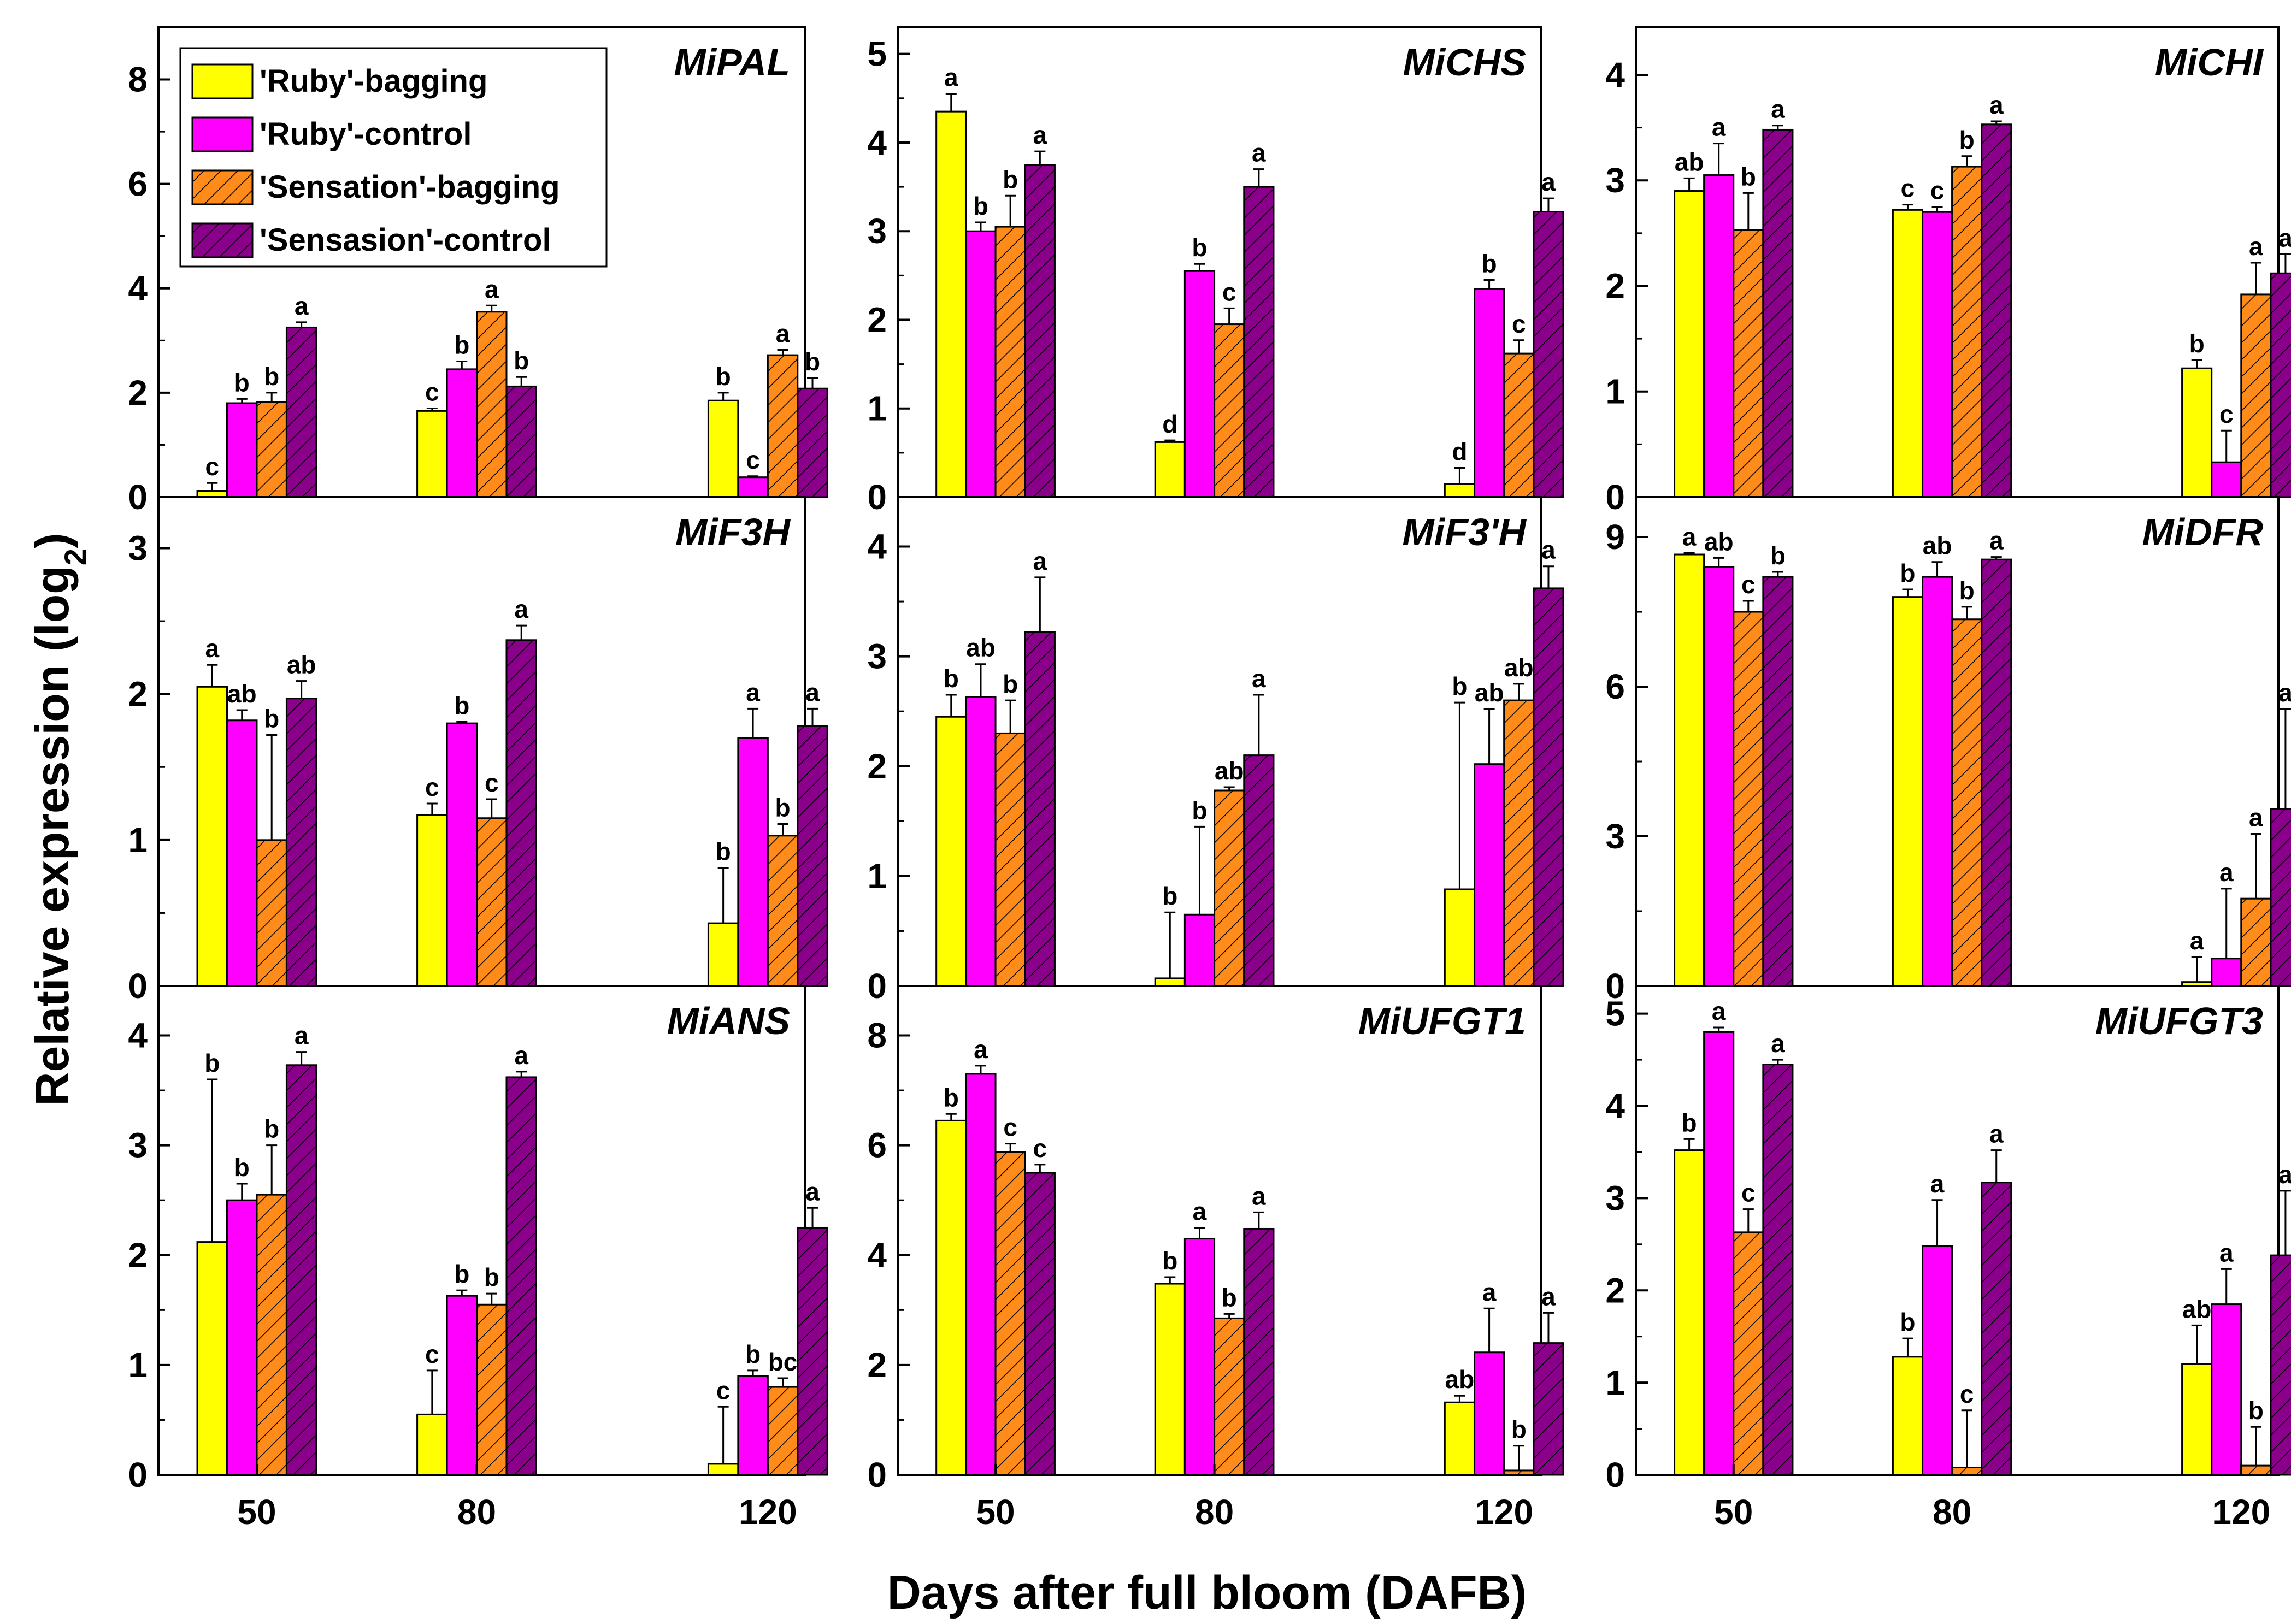 The width and height of the screenshot is (2291, 1624). Describe the element at coordinates (1214, 1512) in the screenshot. I see `x-tick-label: 80` at that location.